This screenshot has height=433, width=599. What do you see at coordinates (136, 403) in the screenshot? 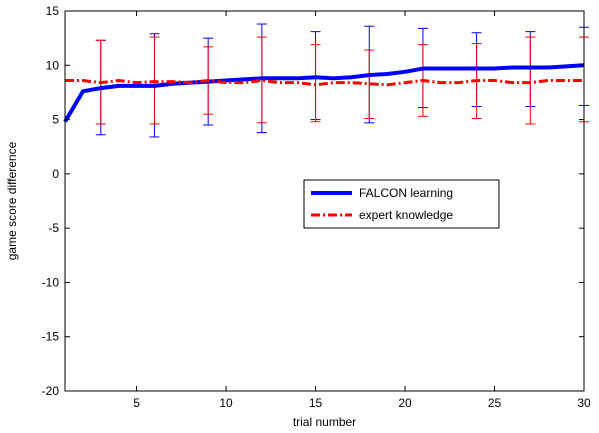
I see `x-tick-label: 5` at bounding box center [136, 403].